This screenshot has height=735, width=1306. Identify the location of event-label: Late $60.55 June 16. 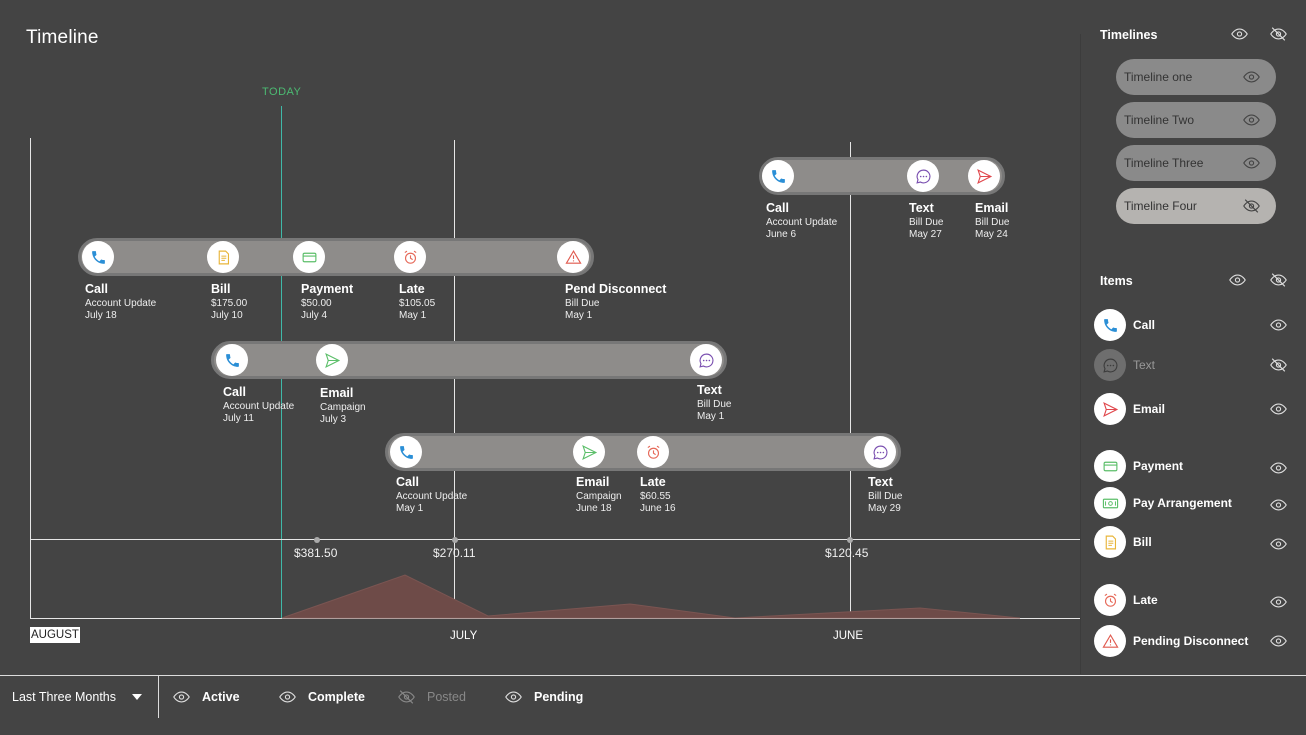
(658, 494).